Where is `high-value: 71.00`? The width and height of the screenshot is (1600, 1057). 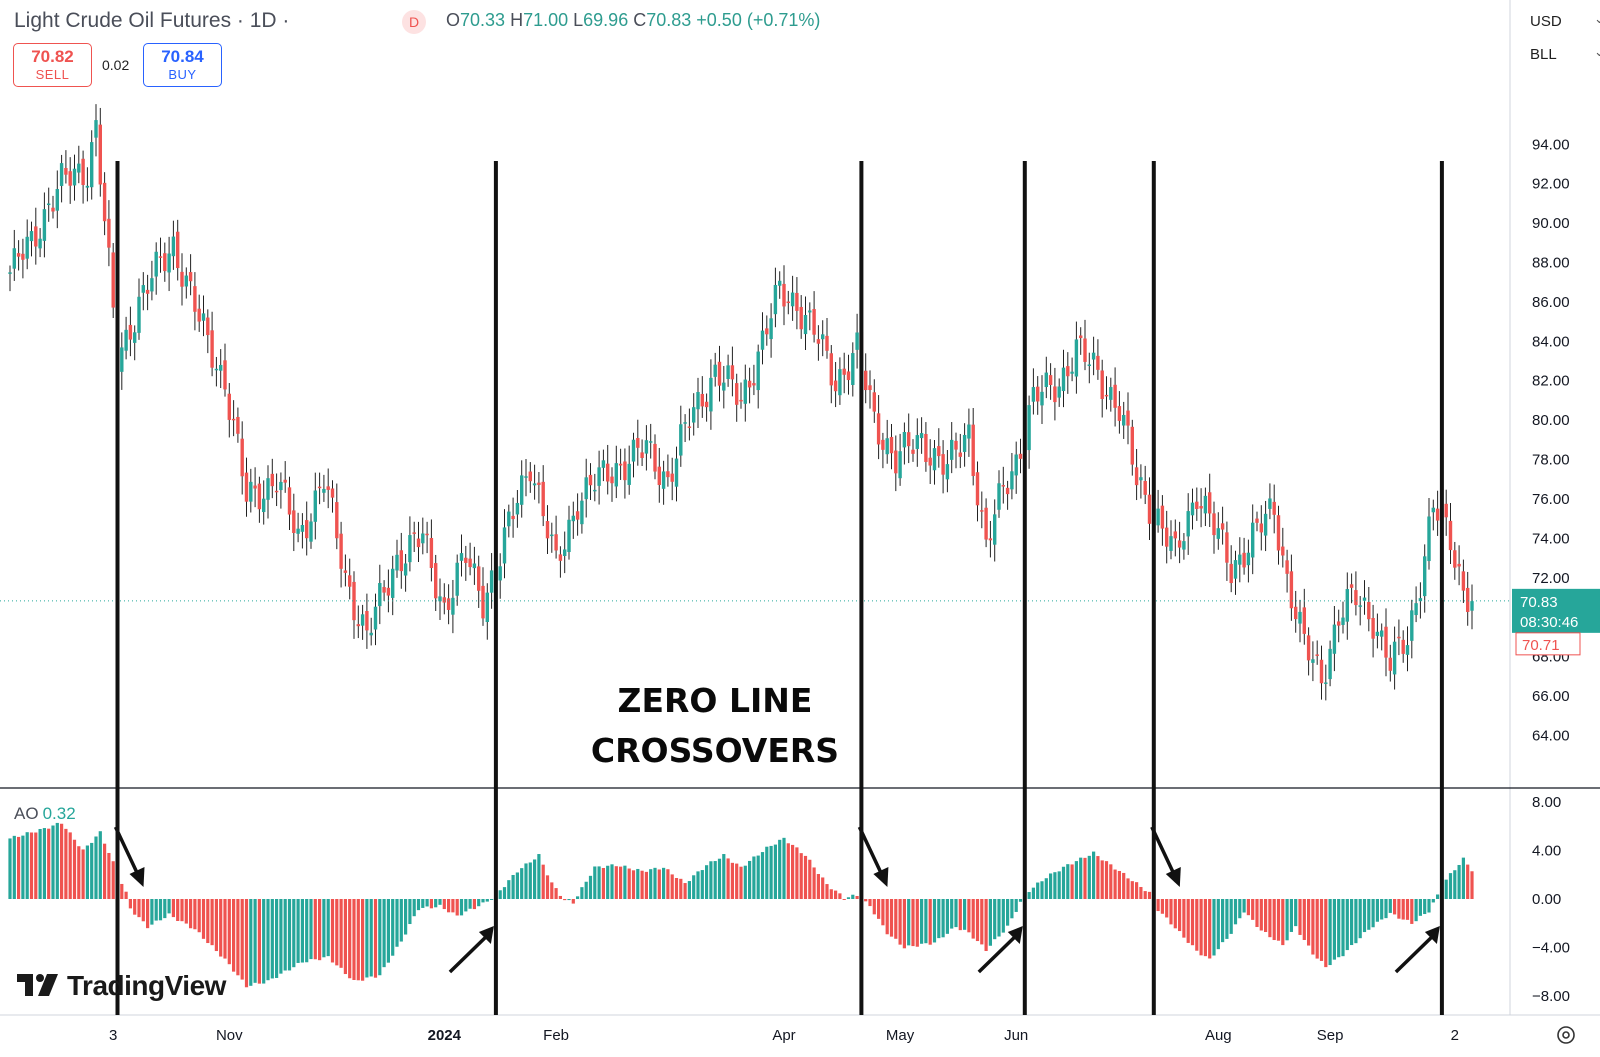
high-value: 71.00 is located at coordinates (546, 20).